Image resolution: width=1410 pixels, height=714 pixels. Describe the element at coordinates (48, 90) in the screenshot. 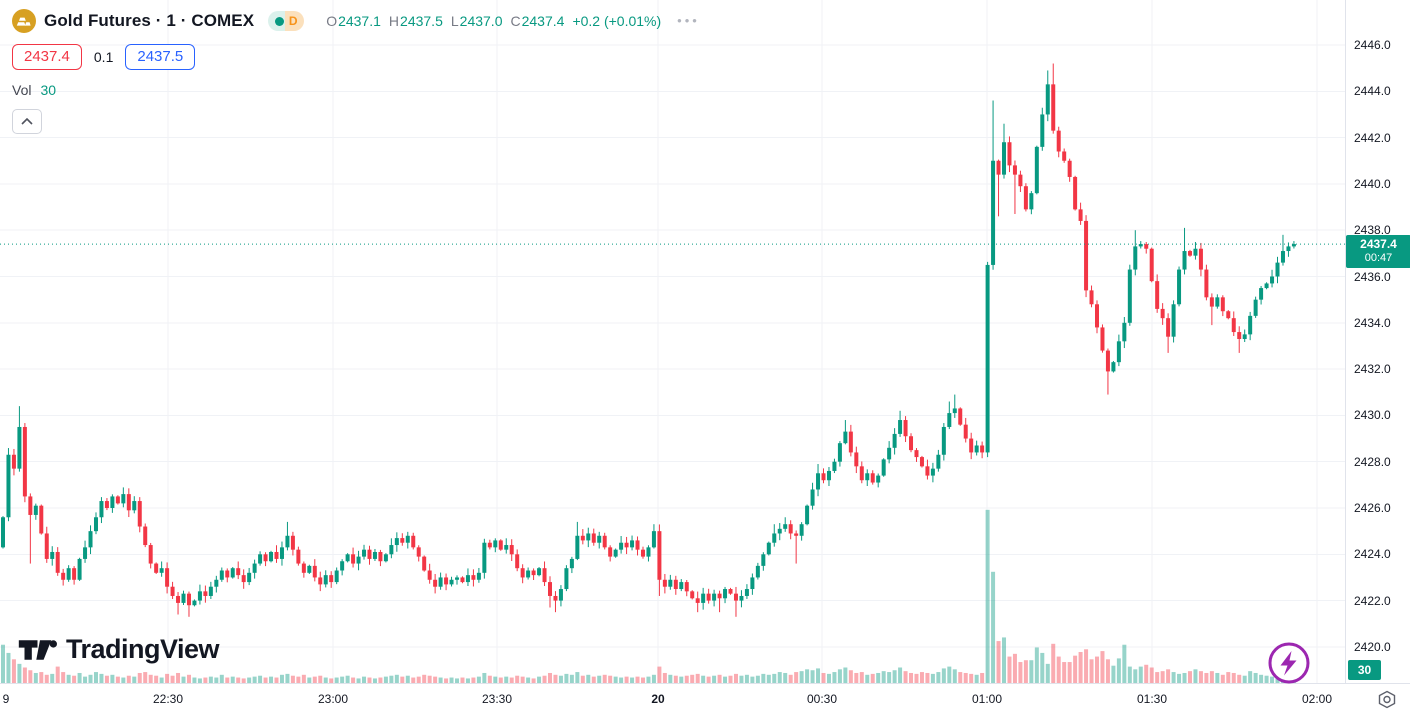

I see `volume-value: 30` at that location.